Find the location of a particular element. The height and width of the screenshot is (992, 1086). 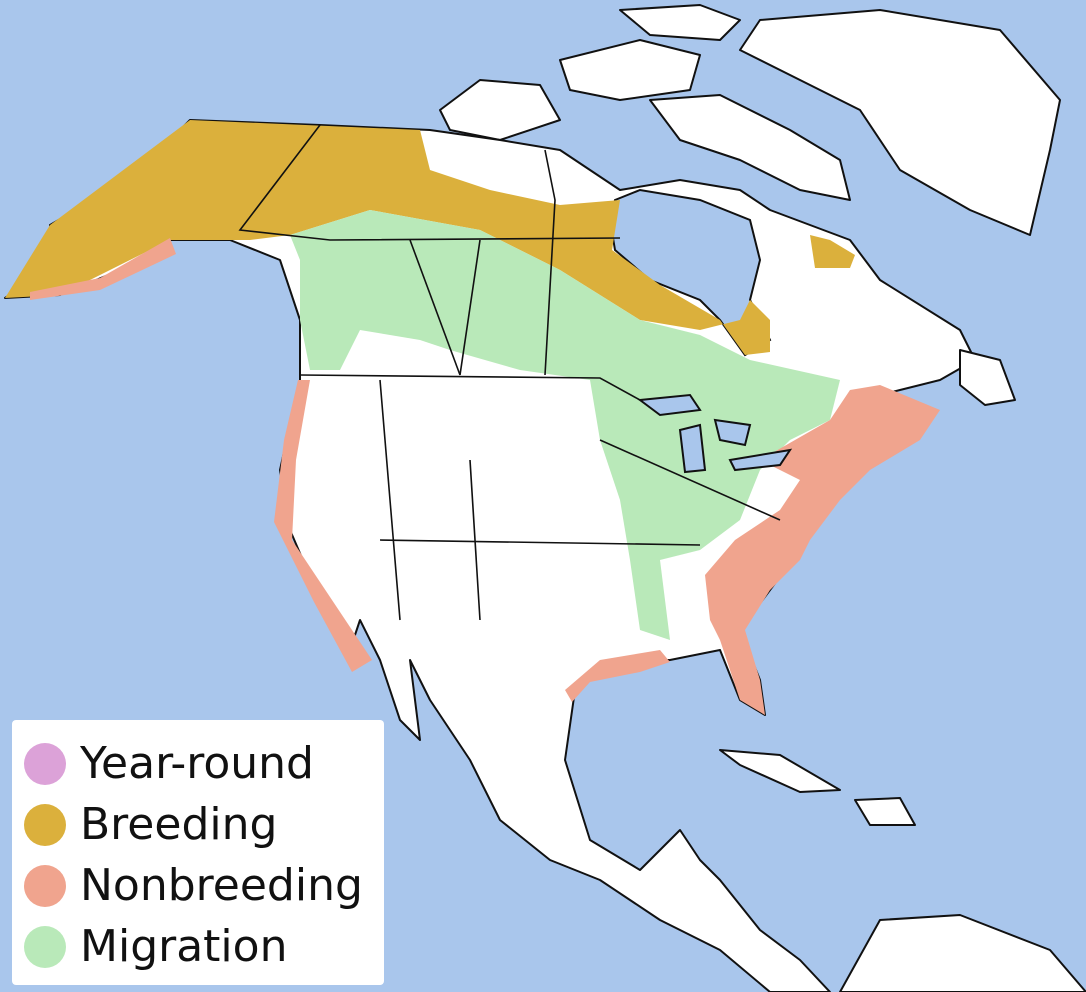

legend-label: Year-round is located at coordinates (196, 763).